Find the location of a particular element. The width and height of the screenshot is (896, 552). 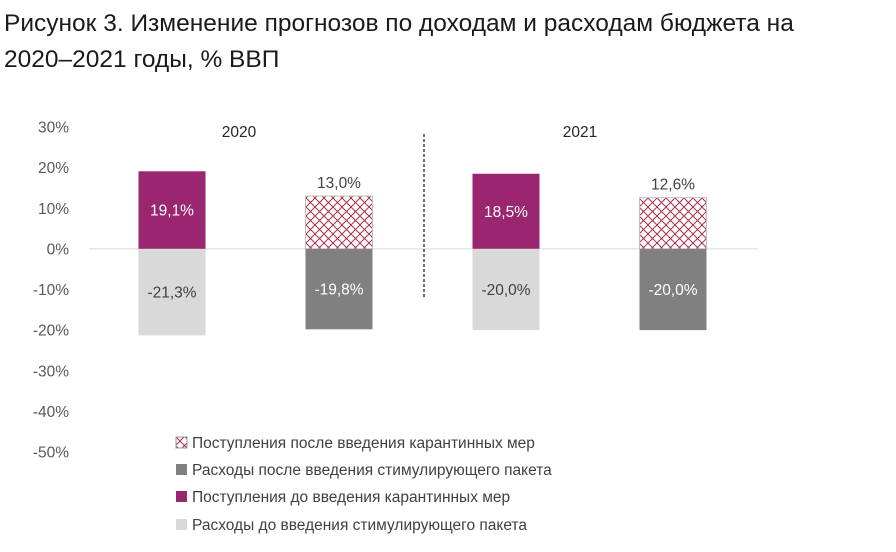

expense-after-value-label: -20,0% is located at coordinates (672, 290).